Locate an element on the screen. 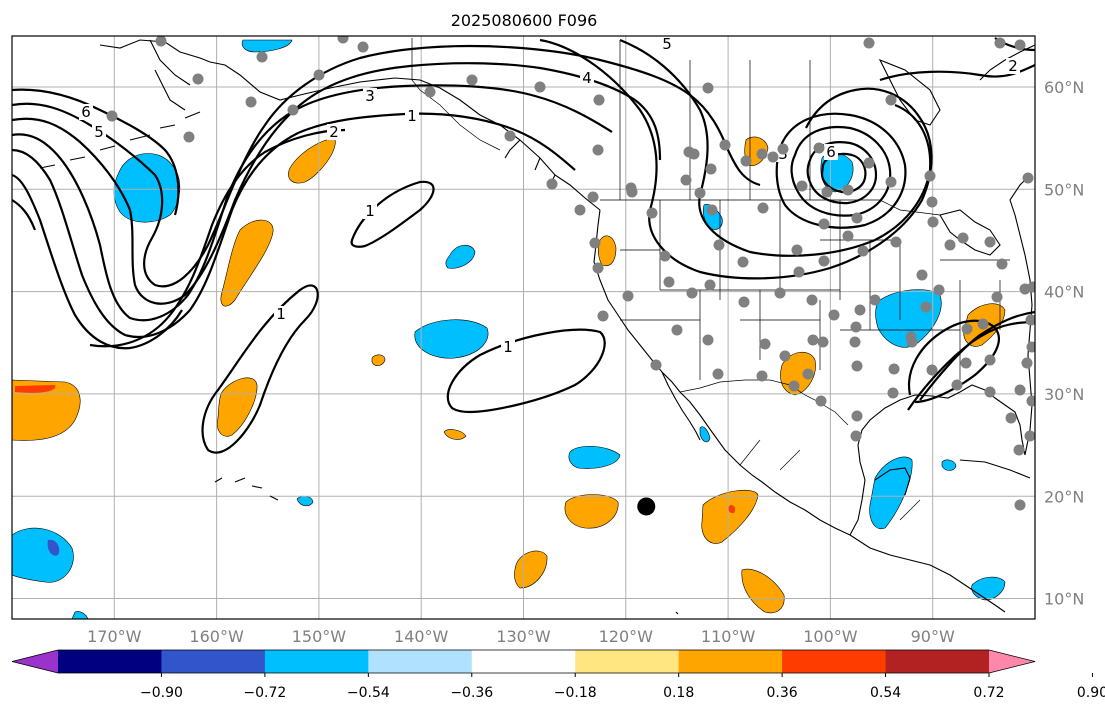 Image resolution: width=1105 pixels, height=712 pixels. latitude-tick-labels: 10°N 20°N 30°N 40°N 50°N 60°N is located at coordinates (1064, 343).